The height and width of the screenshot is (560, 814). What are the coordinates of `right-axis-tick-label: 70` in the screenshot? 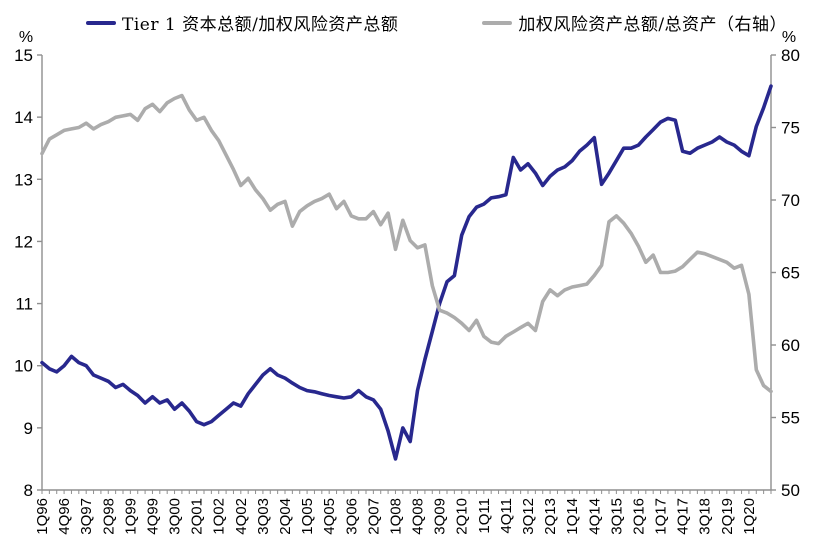 It's located at (790, 200).